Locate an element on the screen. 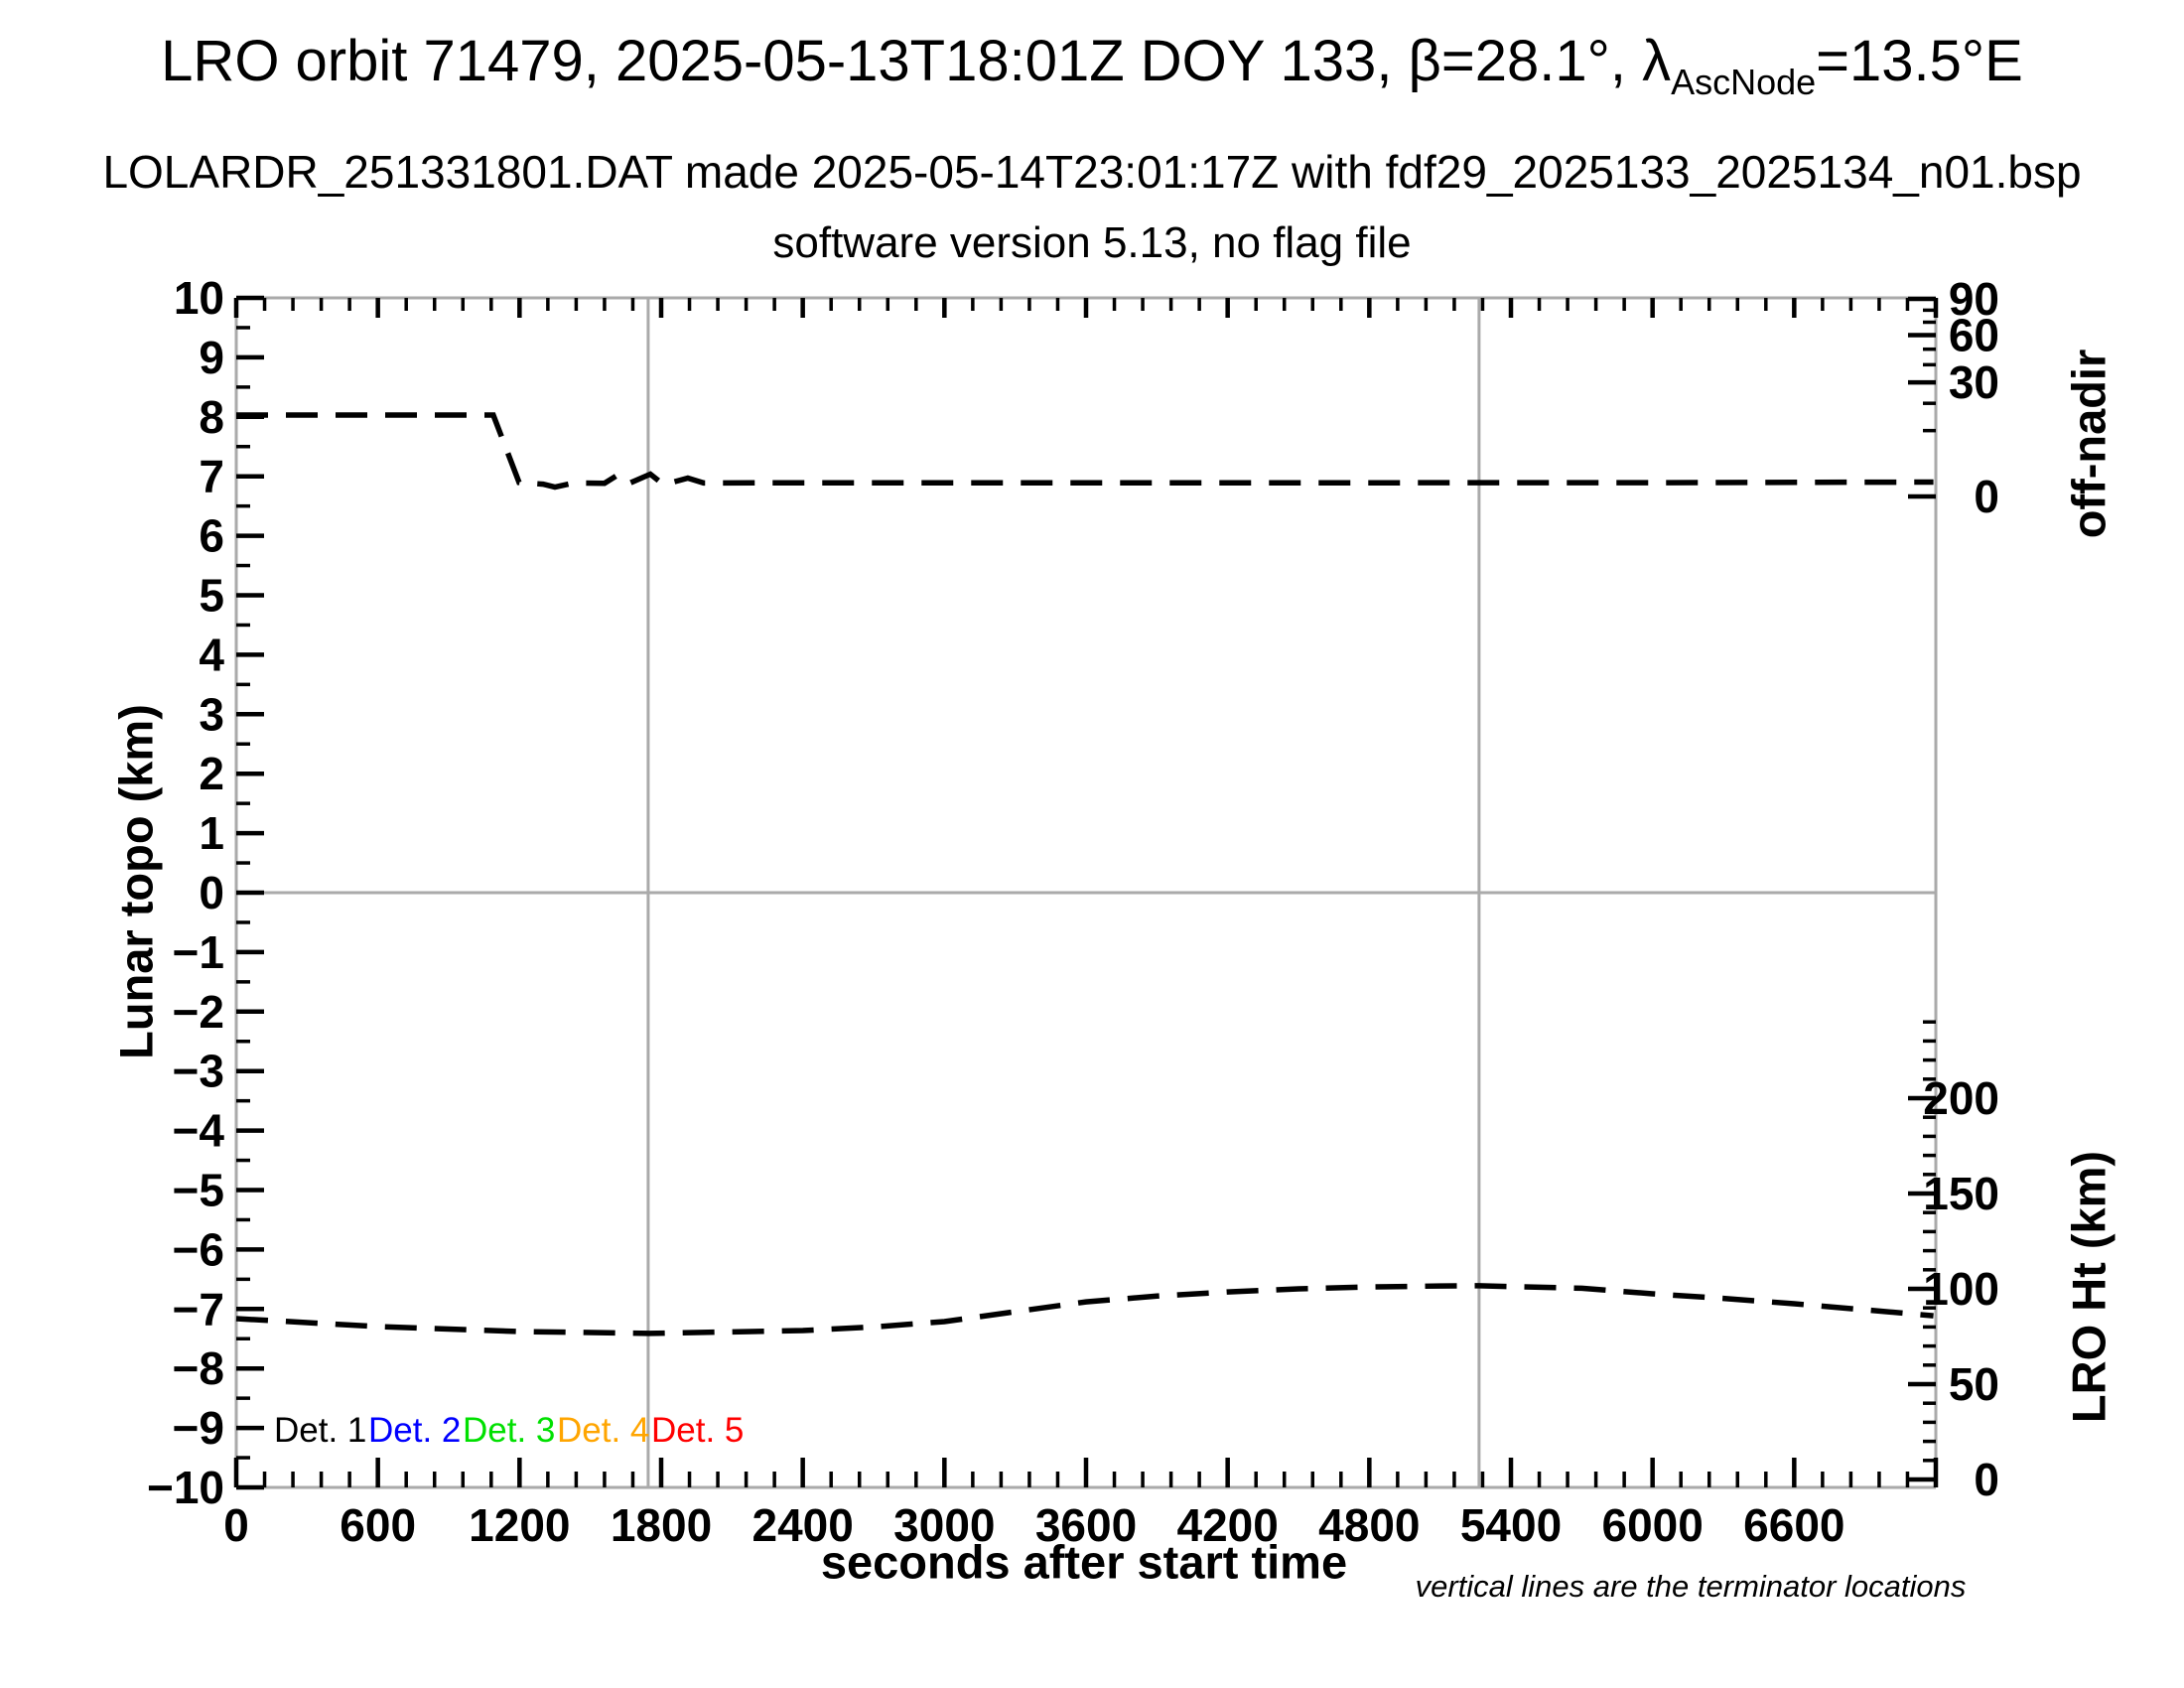  title-suffix: =13.5°E is located at coordinates (1919, 61).